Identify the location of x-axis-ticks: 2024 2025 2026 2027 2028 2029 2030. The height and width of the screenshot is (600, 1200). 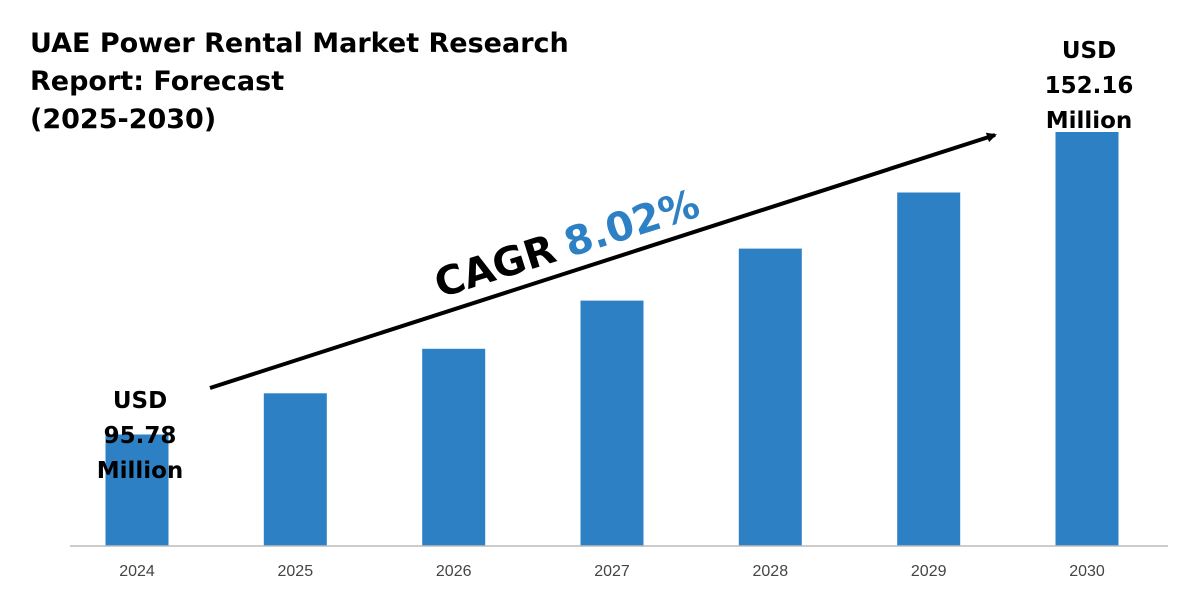
(612, 571).